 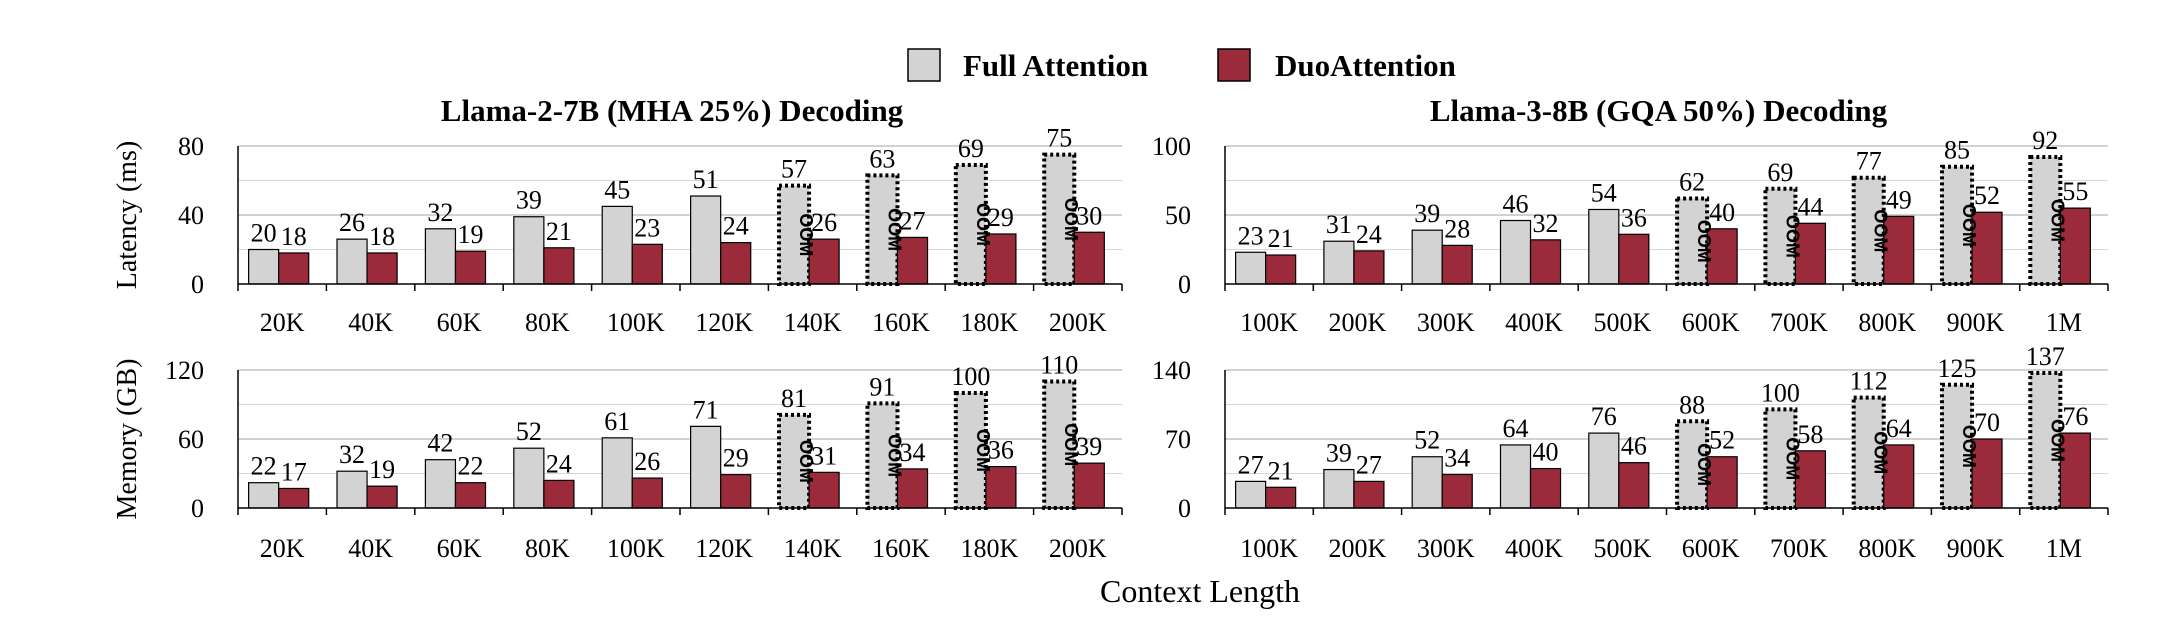 What do you see at coordinates (1810, 206) in the screenshot?
I see `data-label-duoattention: 44` at bounding box center [1810, 206].